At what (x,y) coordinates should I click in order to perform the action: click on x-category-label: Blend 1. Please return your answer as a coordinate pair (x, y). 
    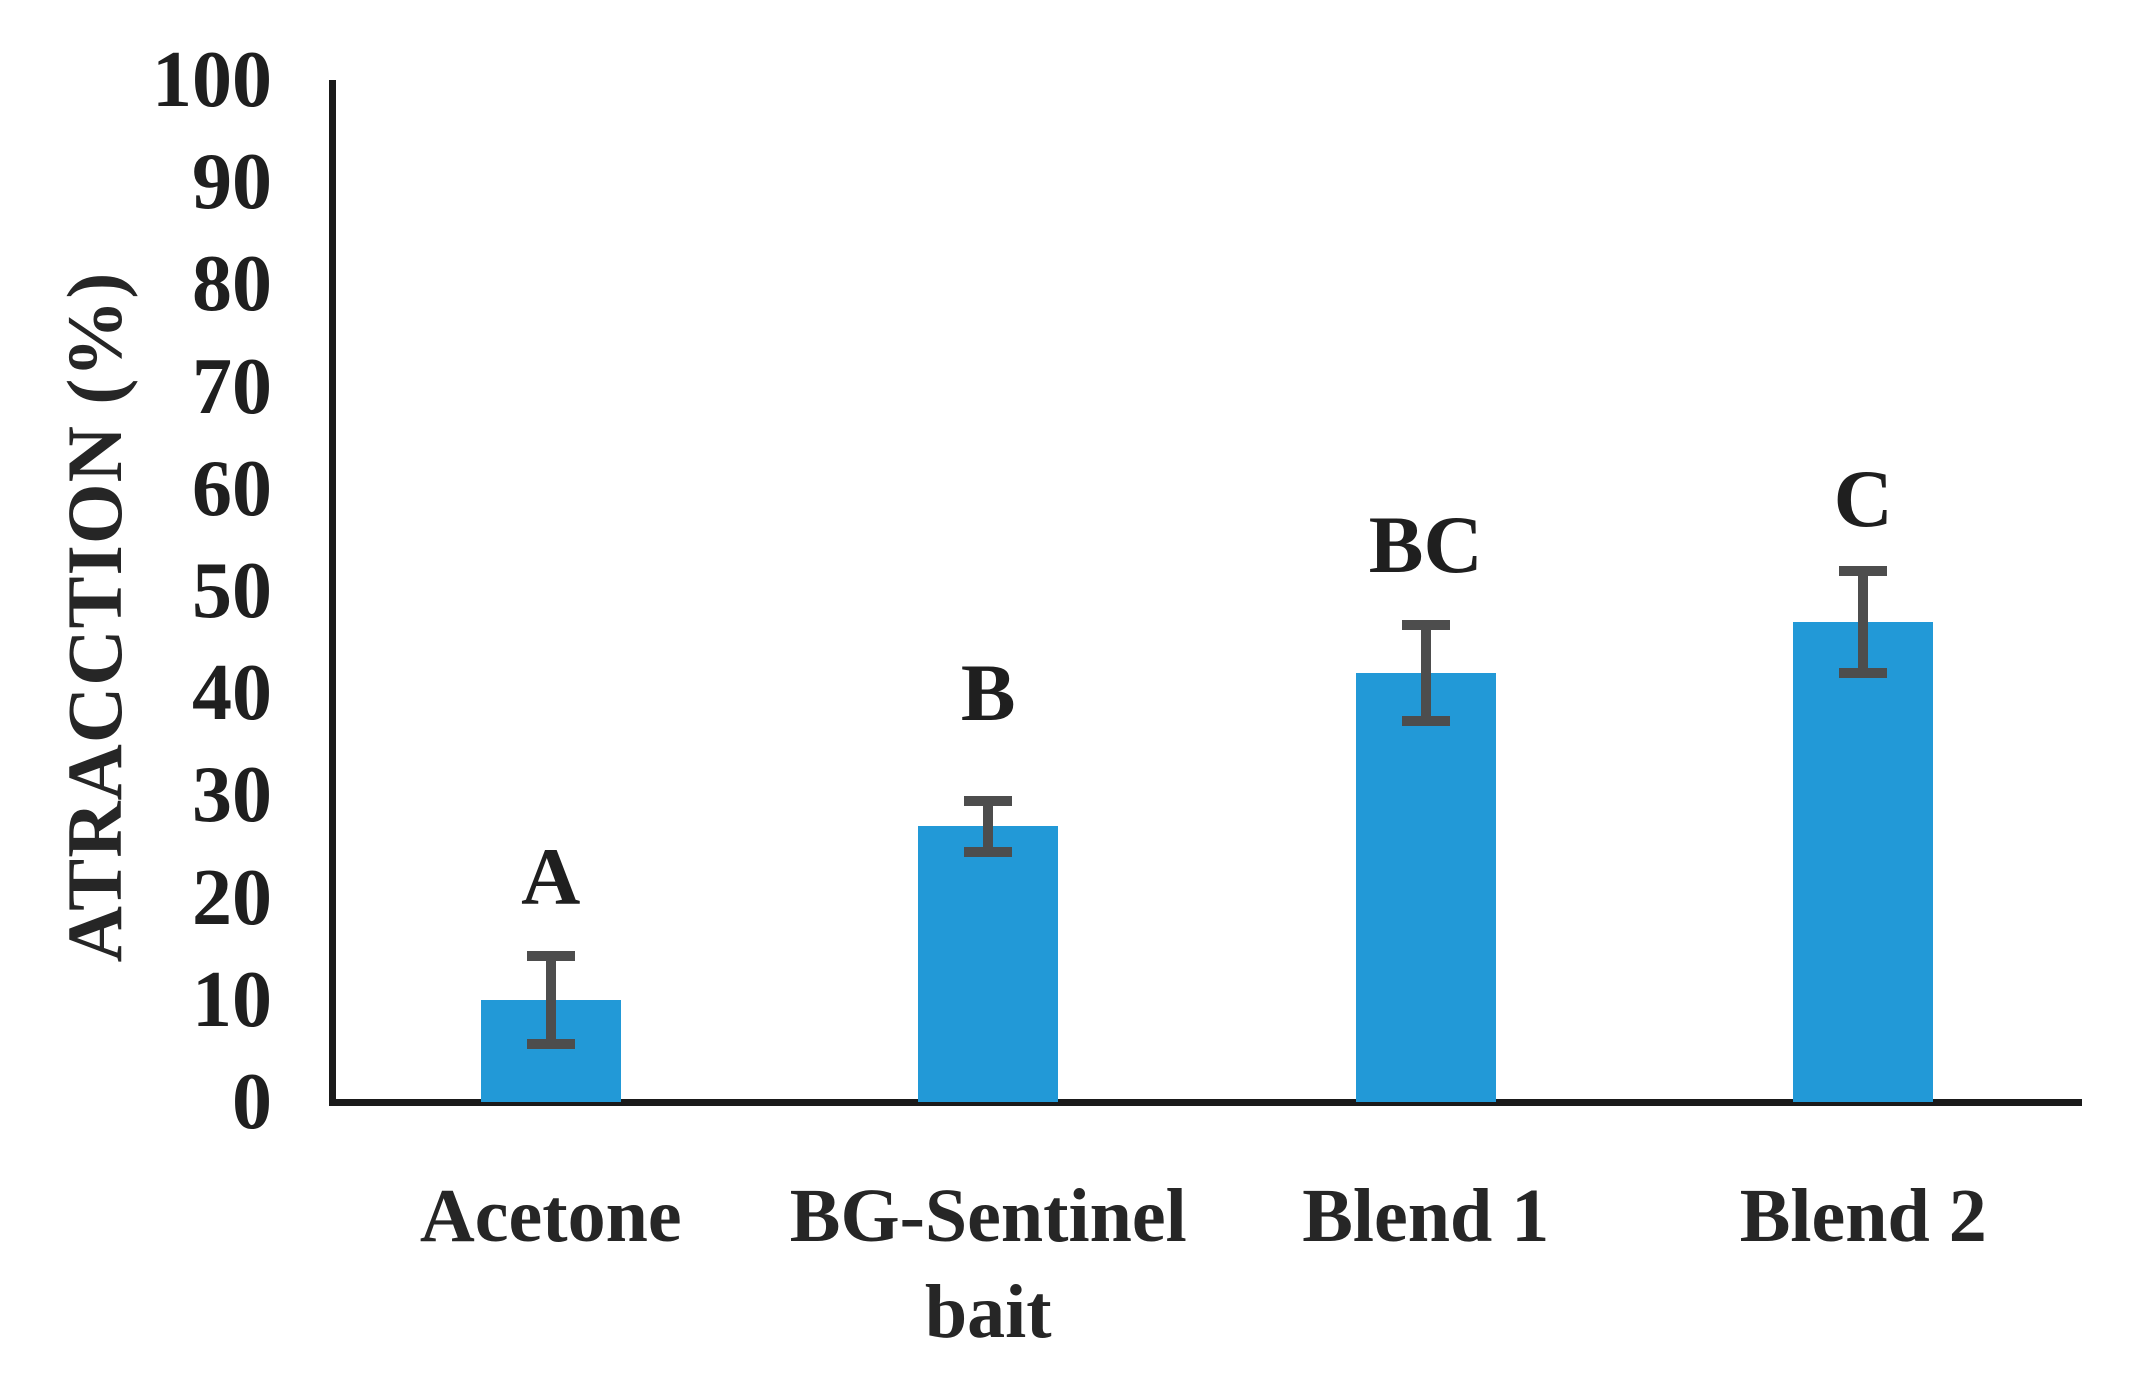
    Looking at the image, I should click on (1426, 1216).